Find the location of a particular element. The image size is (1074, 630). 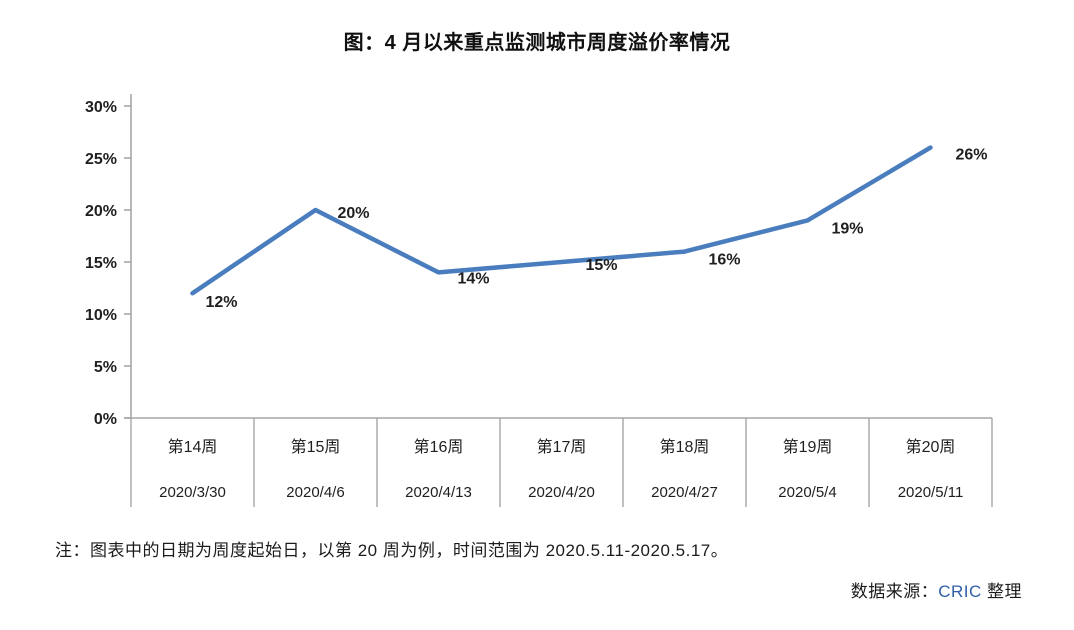

x-week-label: 第14周 is located at coordinates (193, 447).